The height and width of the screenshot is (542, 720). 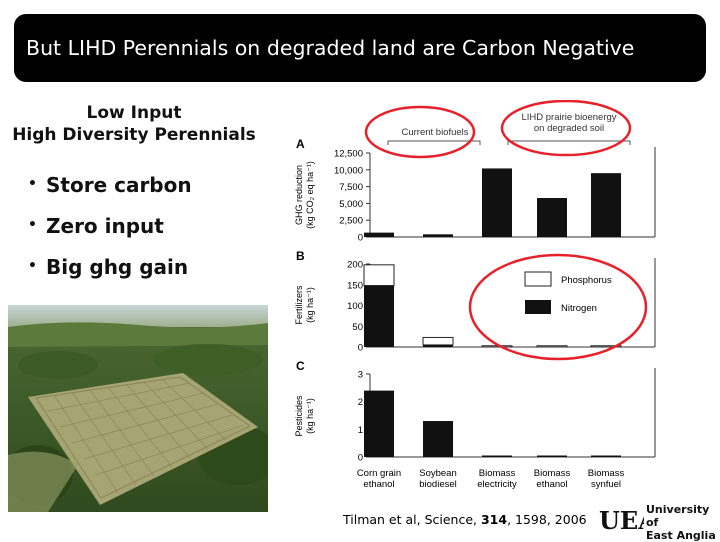 I want to click on x-tick-label: Corn grain ethanol, so click(x=379, y=479).